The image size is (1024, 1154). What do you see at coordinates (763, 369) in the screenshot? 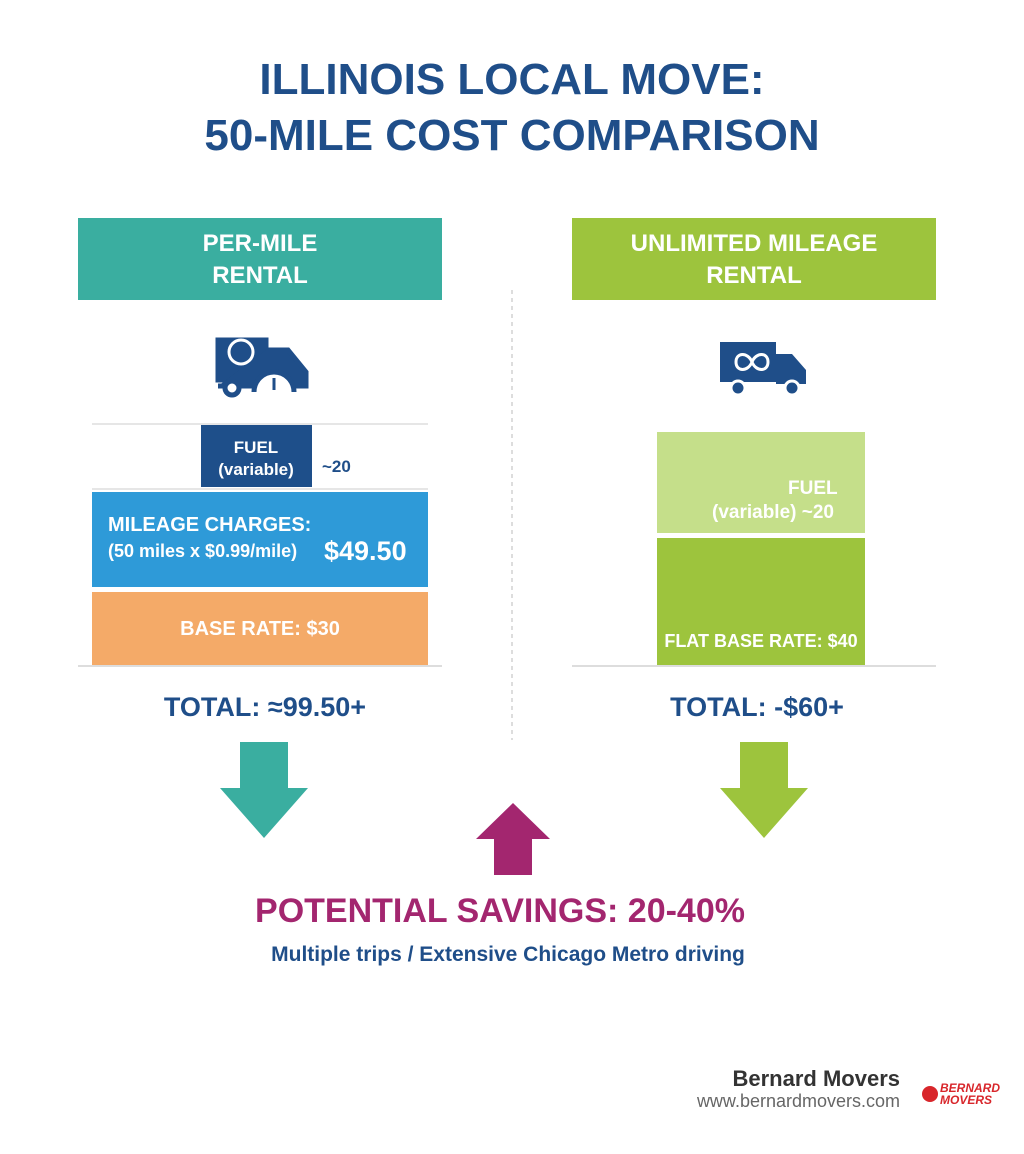
I see `unlimited-truck-icon` at bounding box center [763, 369].